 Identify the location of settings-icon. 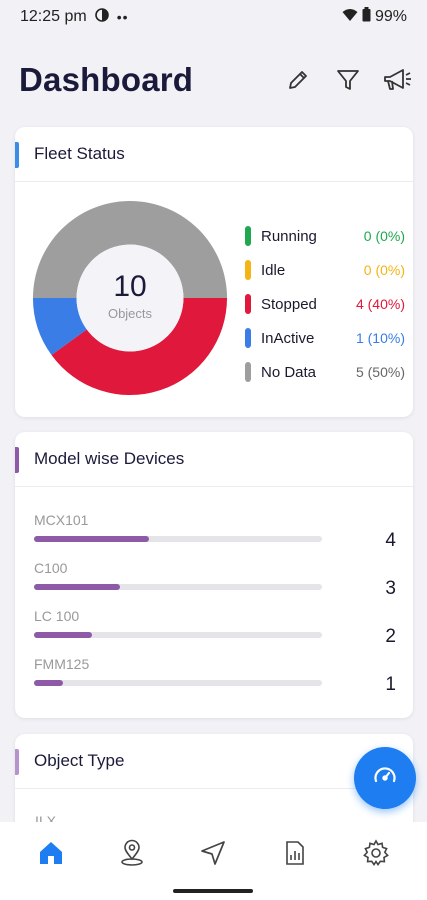
(376, 853).